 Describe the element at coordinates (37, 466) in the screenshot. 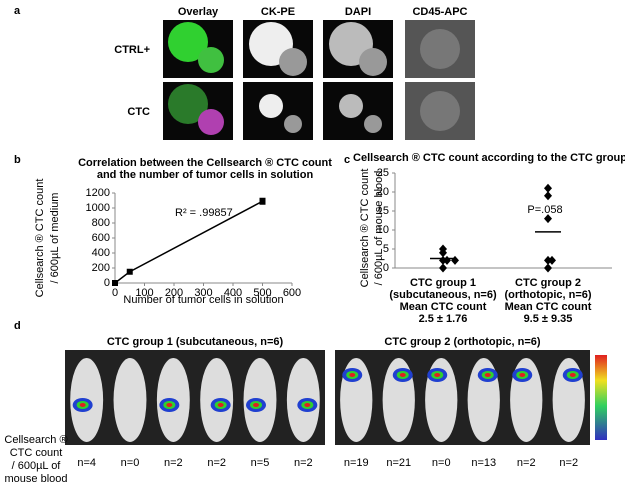

I see `side-label: / 600µL of` at that location.